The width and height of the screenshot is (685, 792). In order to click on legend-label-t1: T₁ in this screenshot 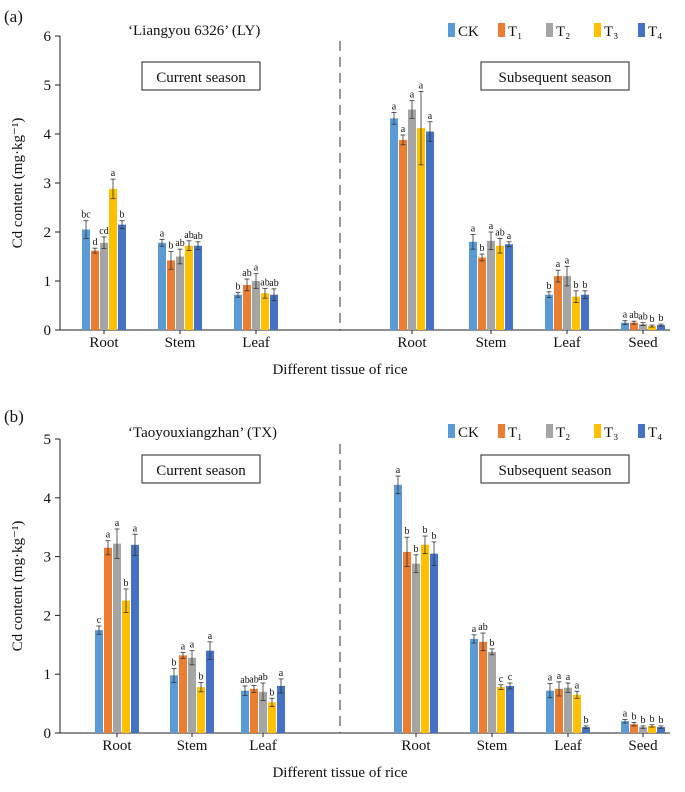, I will do `click(515, 32)`.